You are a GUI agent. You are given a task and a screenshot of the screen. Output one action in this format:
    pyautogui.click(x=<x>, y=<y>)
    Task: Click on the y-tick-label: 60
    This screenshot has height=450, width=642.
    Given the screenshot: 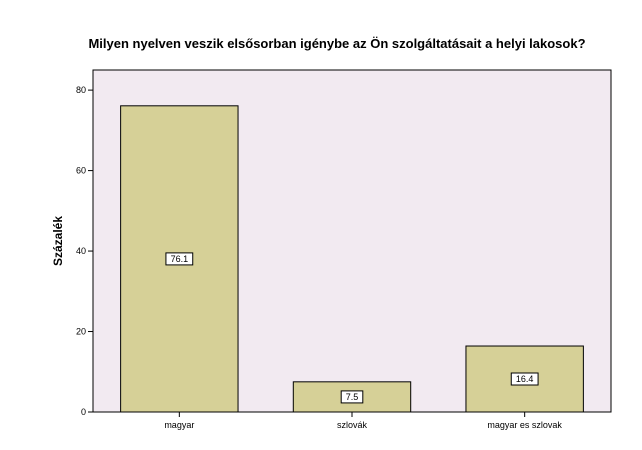 What is the action you would take?
    pyautogui.click(x=81, y=171)
    